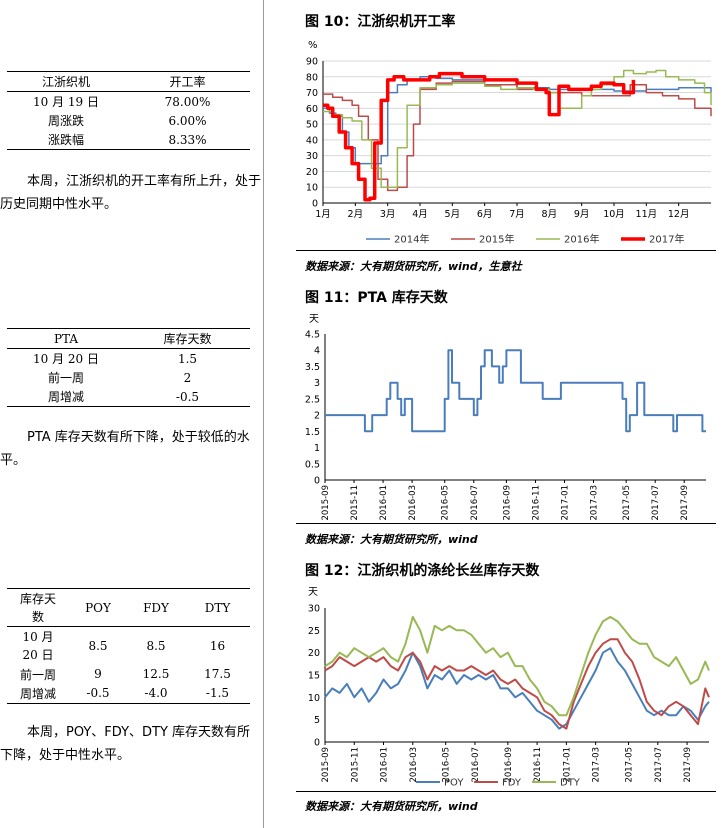 The width and height of the screenshot is (727, 828). I want to click on legend-label: DTY, so click(570, 783).